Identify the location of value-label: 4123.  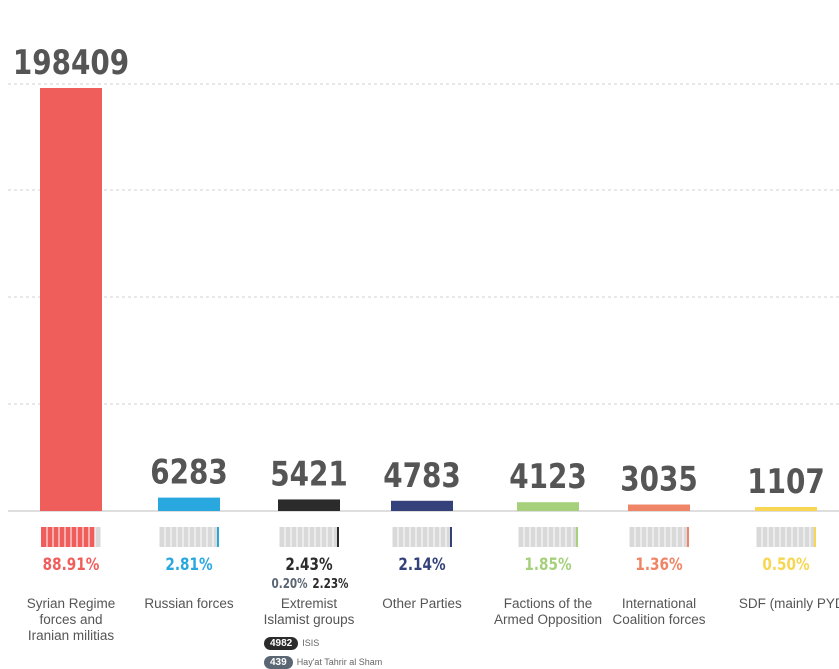
(548, 477).